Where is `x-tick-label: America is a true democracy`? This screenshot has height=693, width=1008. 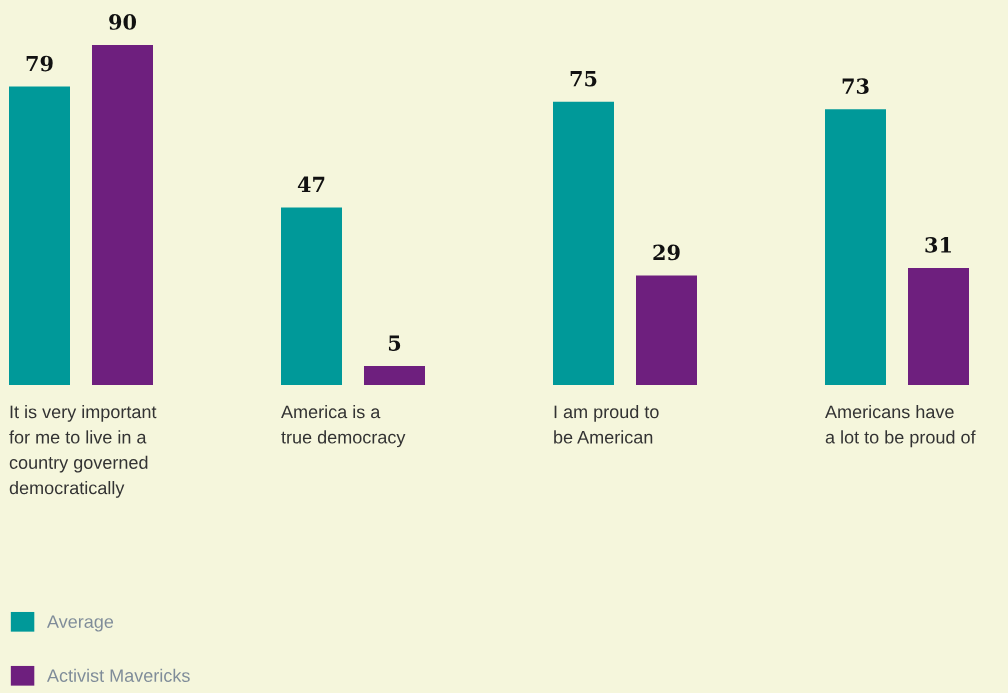
x-tick-label: America is a true democracy is located at coordinates (343, 426).